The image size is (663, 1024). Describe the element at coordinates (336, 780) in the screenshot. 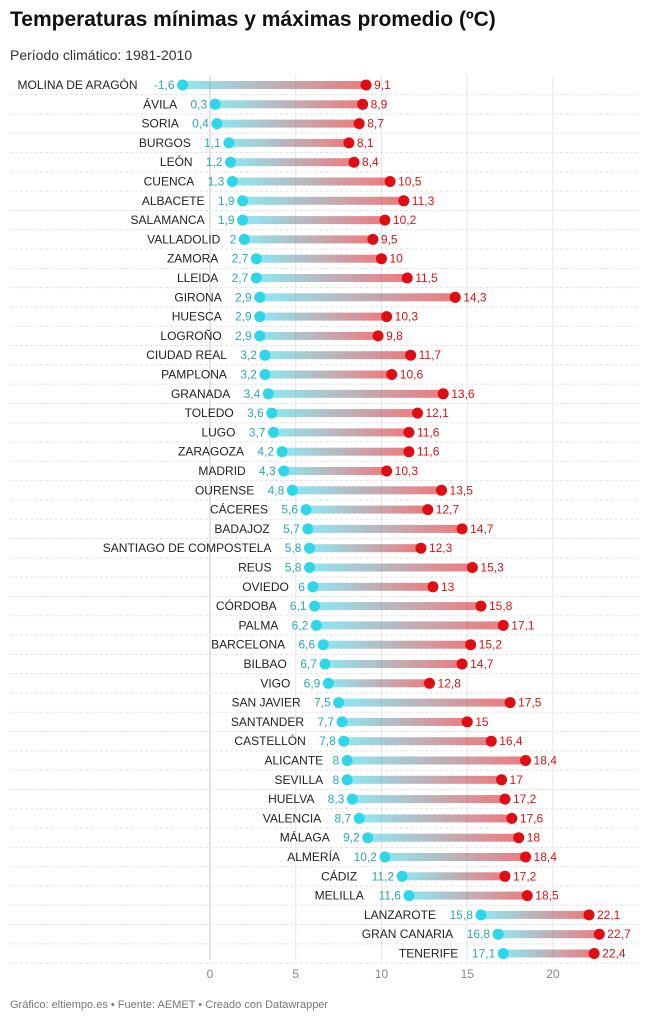

I see `min-value-label: 8` at that location.